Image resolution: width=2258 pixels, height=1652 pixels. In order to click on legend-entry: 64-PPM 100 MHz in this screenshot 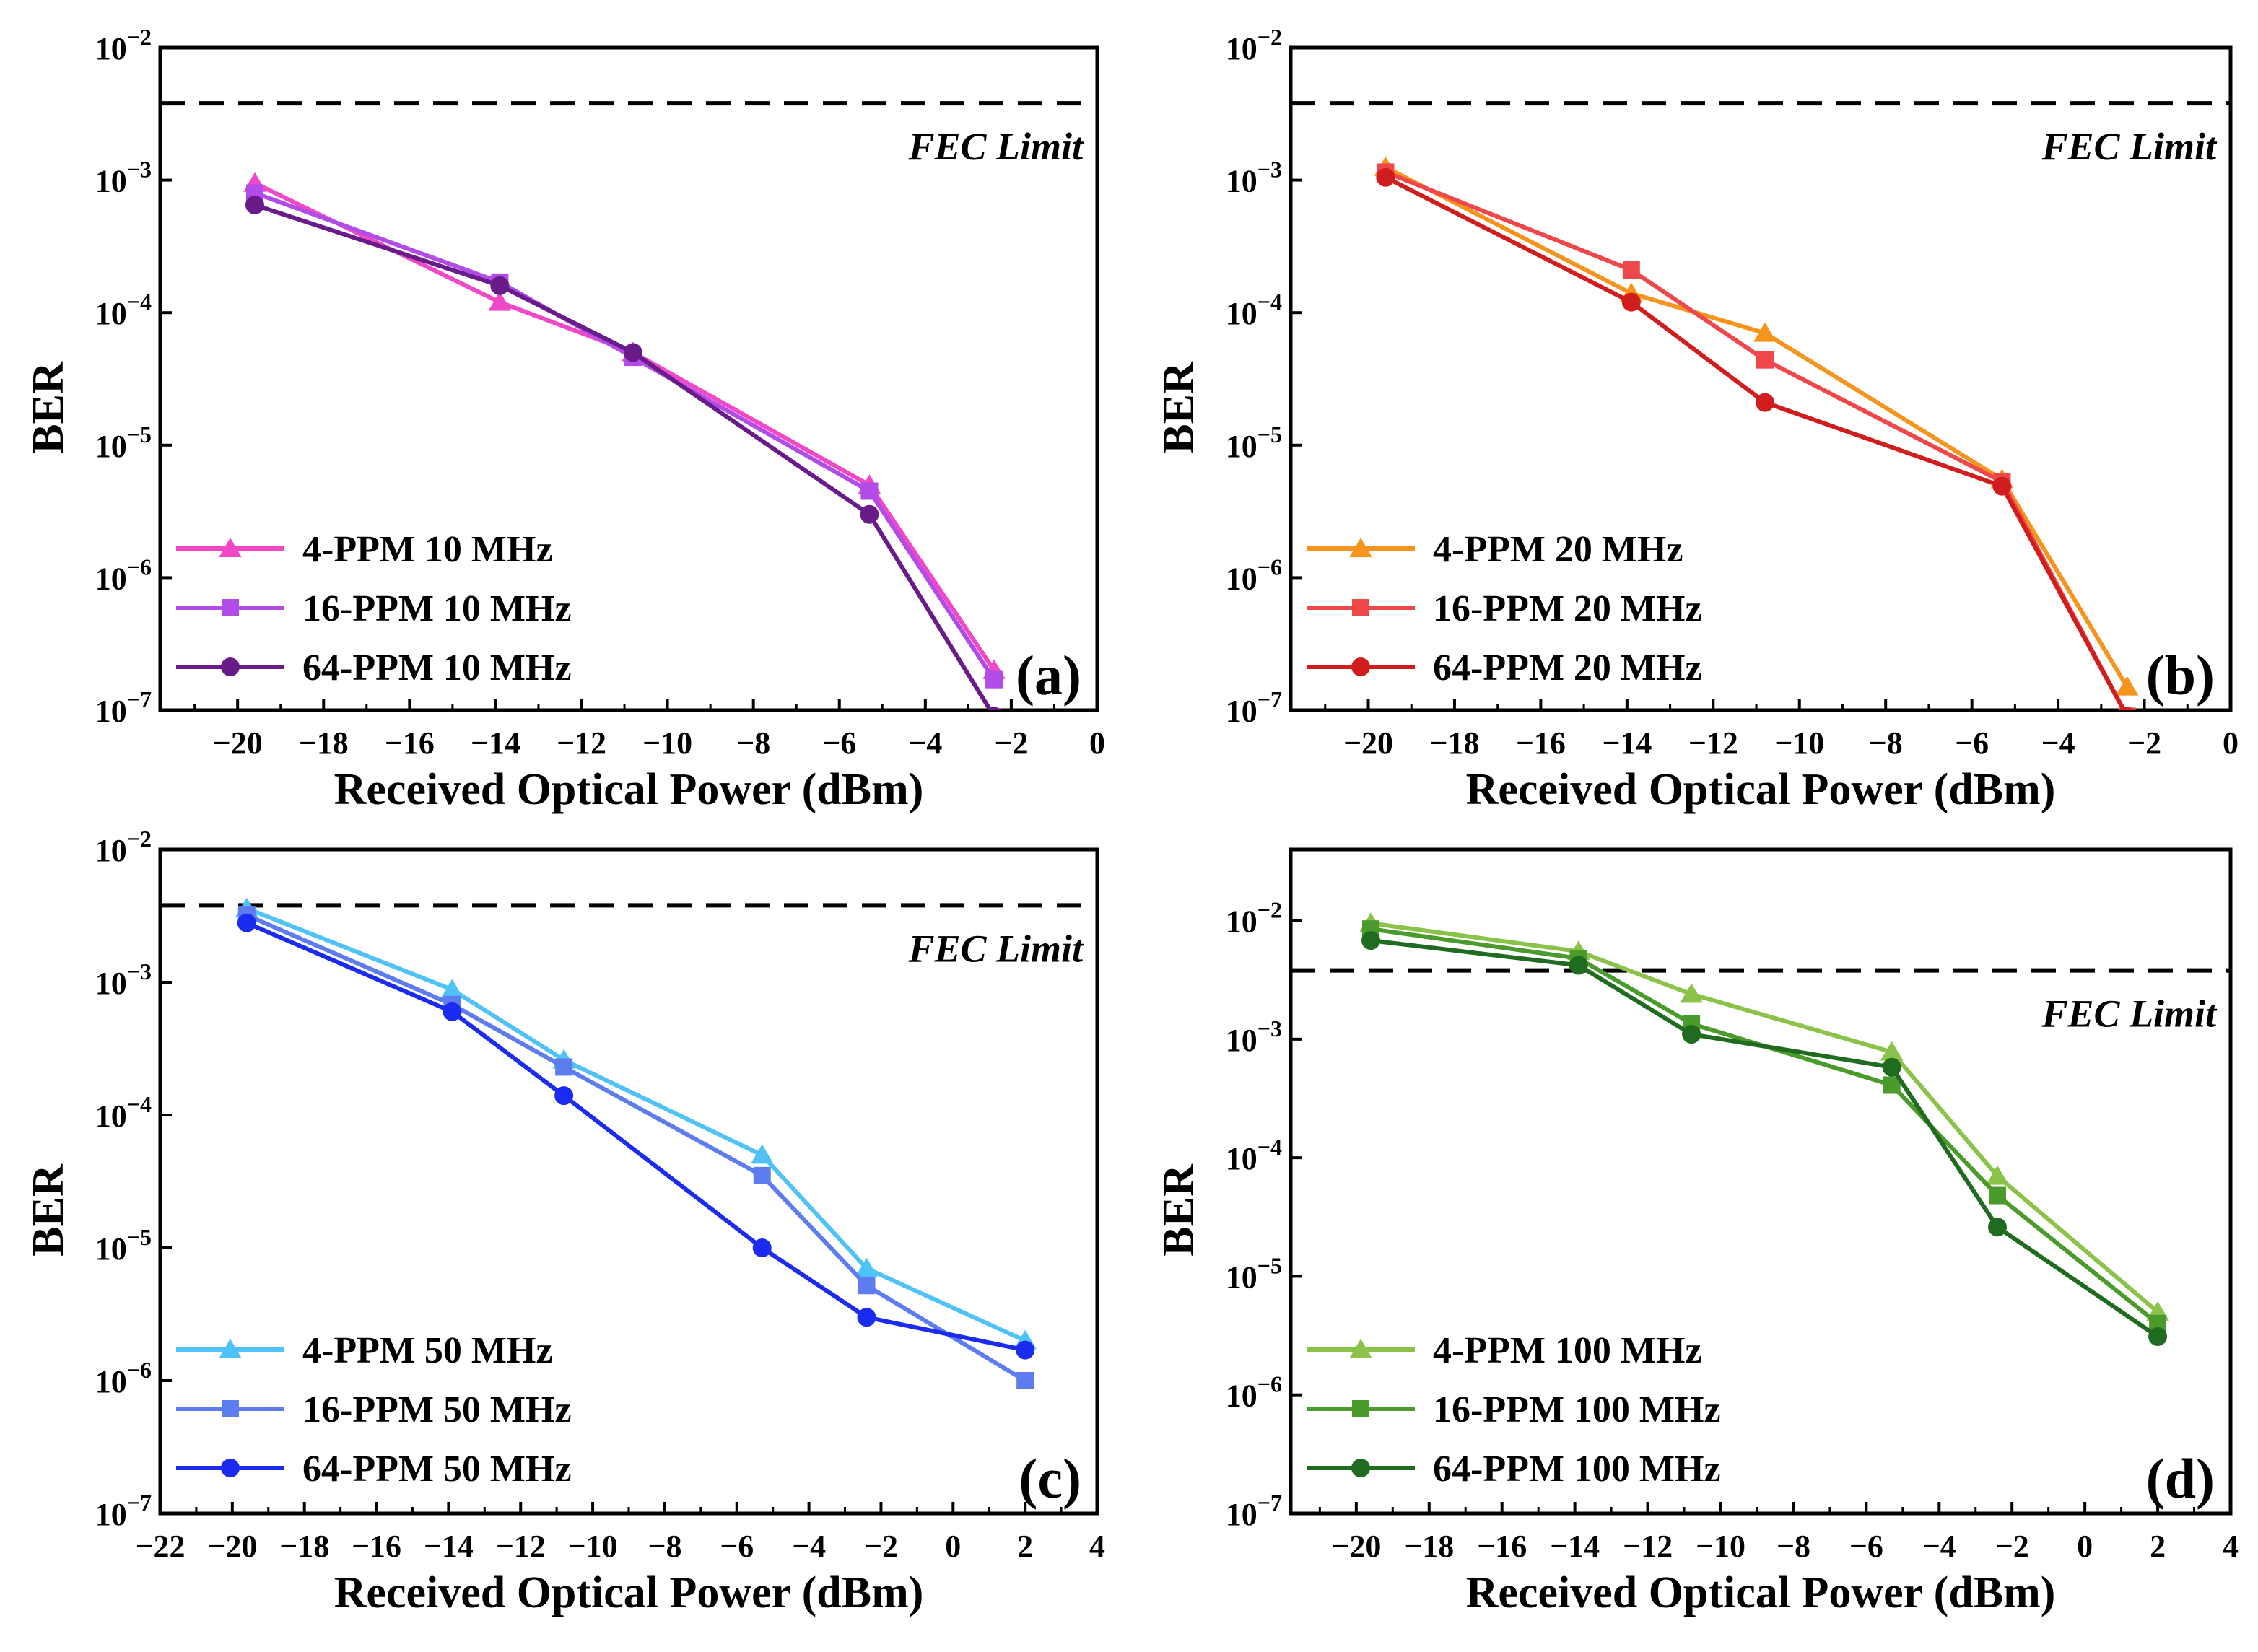, I will do `click(1577, 1469)`.